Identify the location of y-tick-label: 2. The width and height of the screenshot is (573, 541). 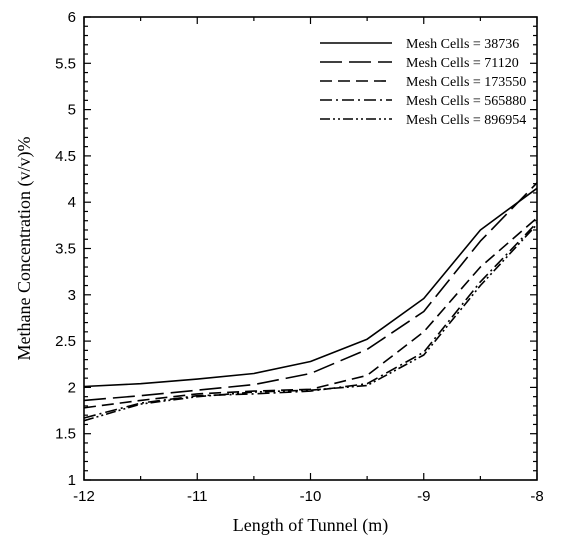
(72, 387).